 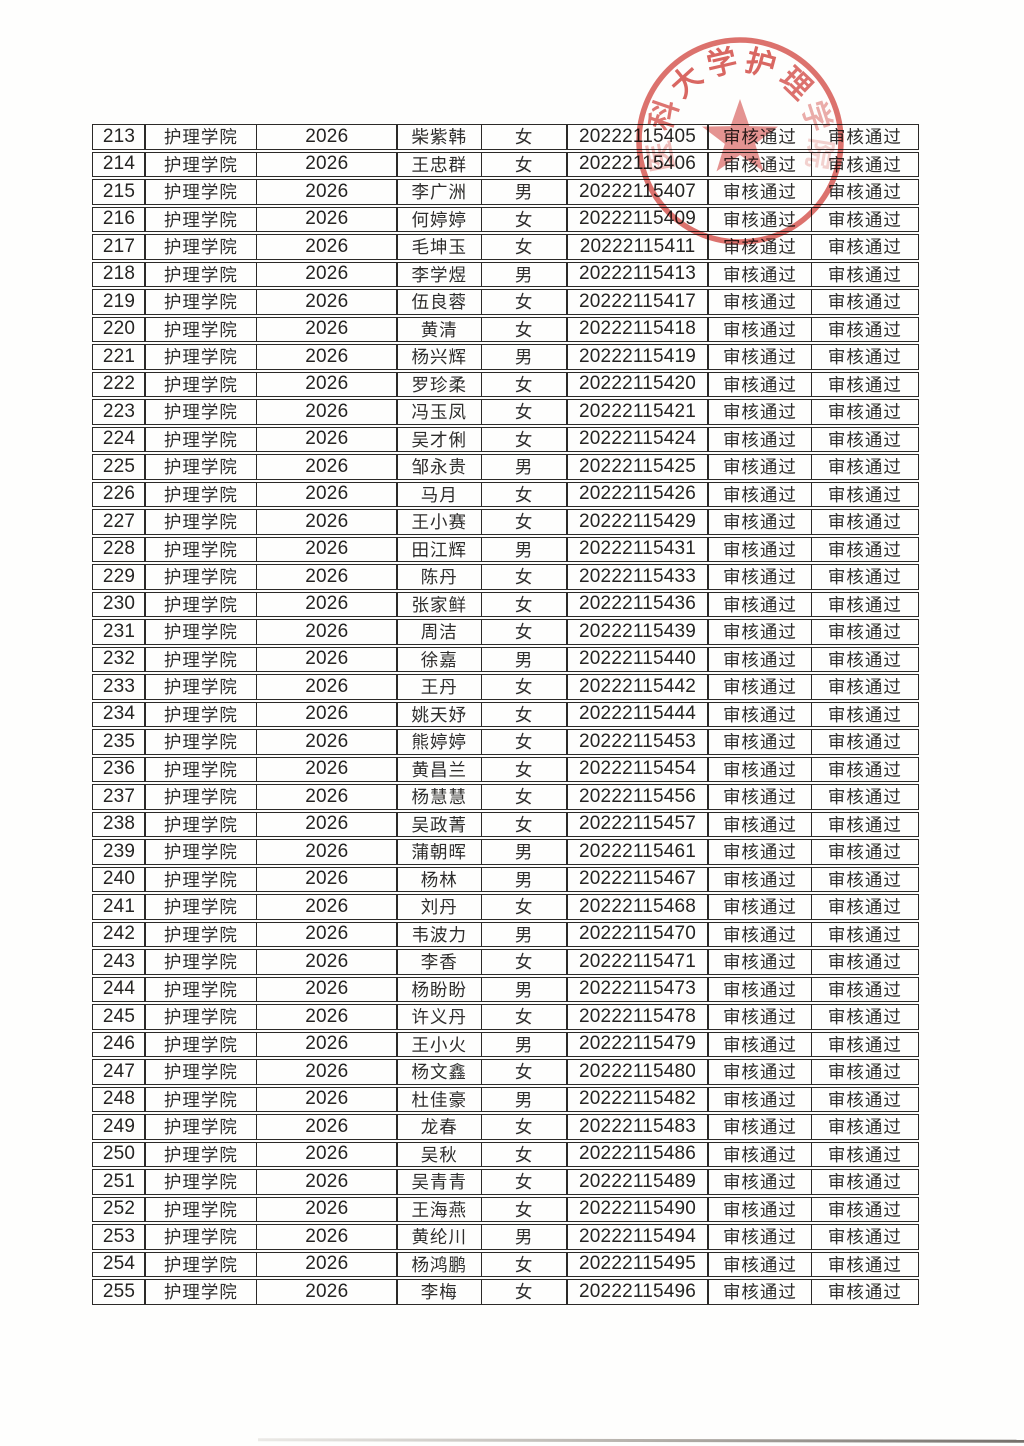 I want to click on cell-student_id: 20222115419, so click(x=638, y=357).